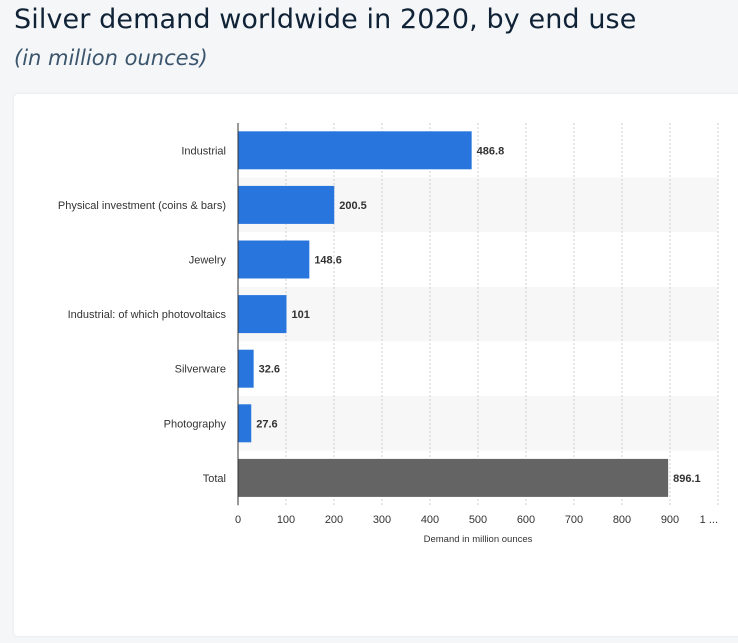 The image size is (738, 643). Describe the element at coordinates (200, 370) in the screenshot. I see `category-label: Silverware` at that location.